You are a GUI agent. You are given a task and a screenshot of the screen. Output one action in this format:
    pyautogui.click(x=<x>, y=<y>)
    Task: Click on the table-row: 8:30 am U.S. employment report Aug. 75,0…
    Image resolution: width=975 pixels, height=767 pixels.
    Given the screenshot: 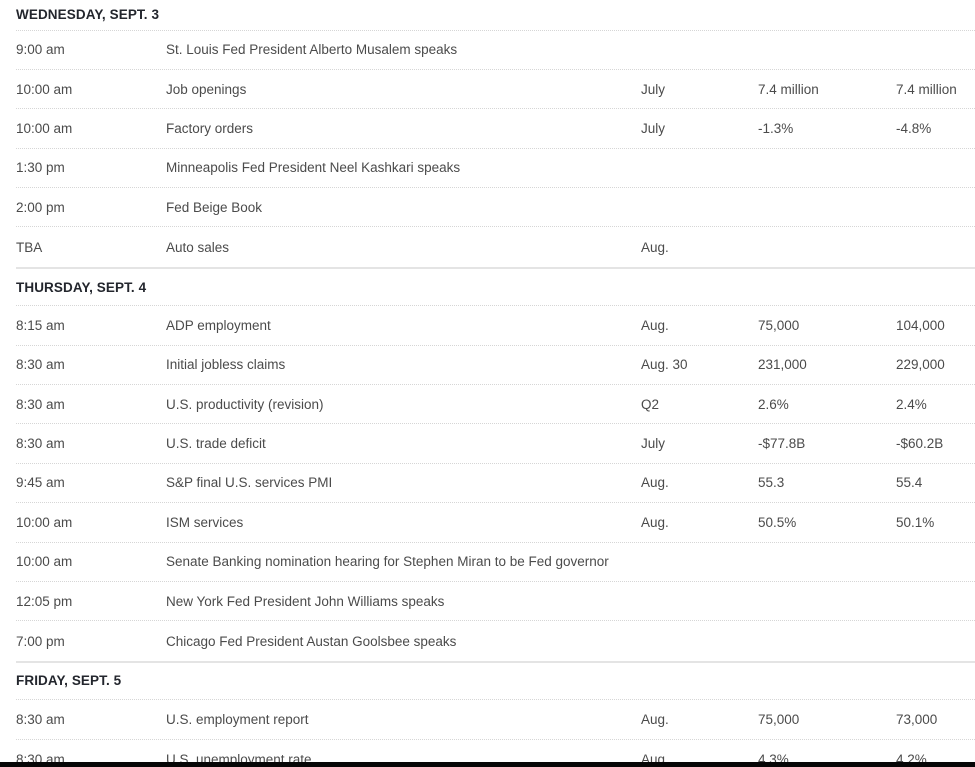 What is the action you would take?
    pyautogui.click(x=495, y=720)
    